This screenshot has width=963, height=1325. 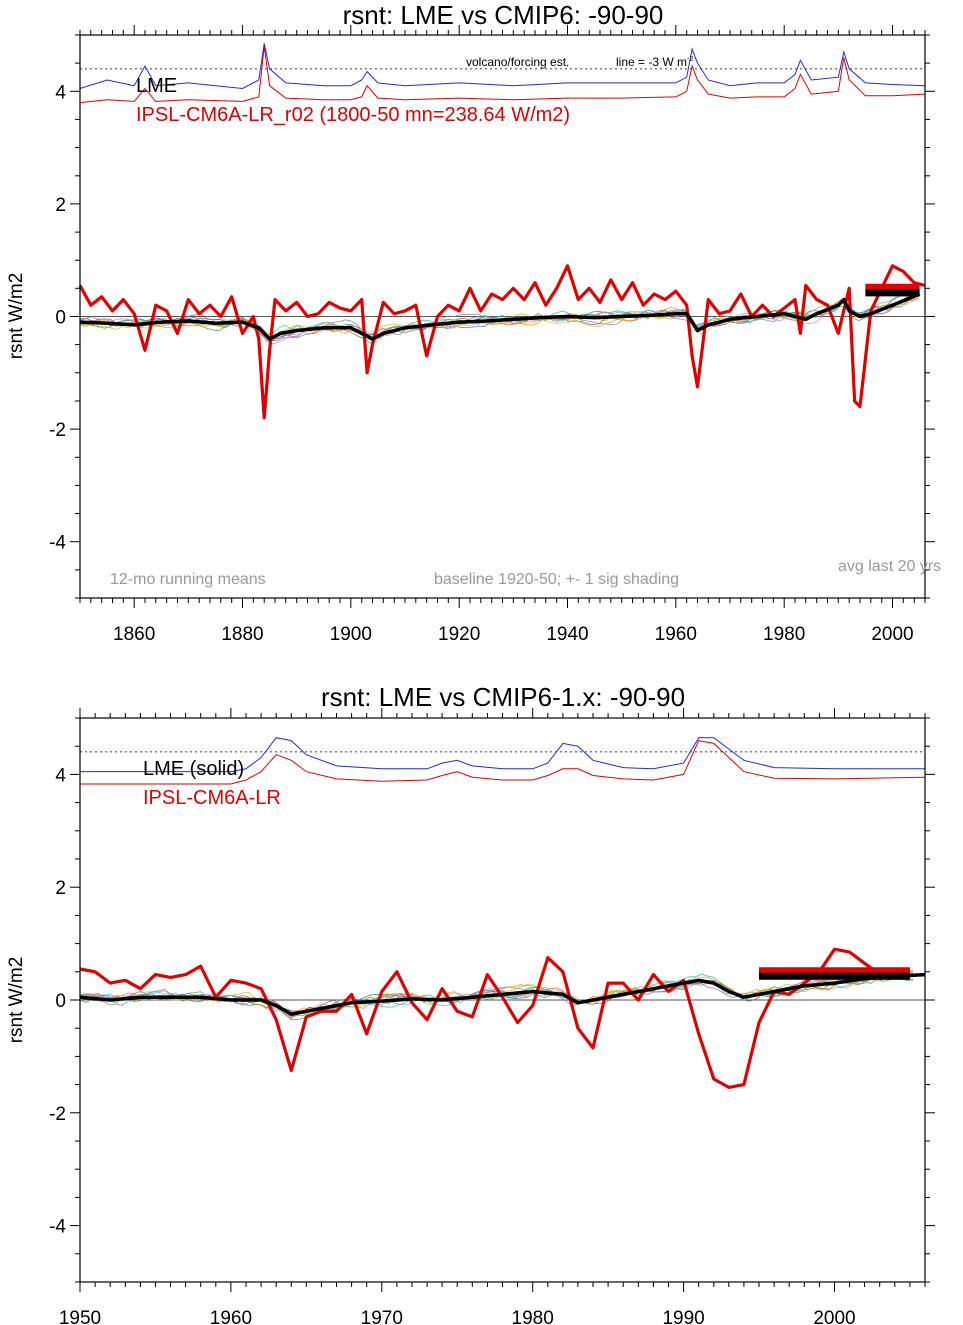 What do you see at coordinates (60, 318) in the screenshot?
I see `top-y-tick-label: 0` at bounding box center [60, 318].